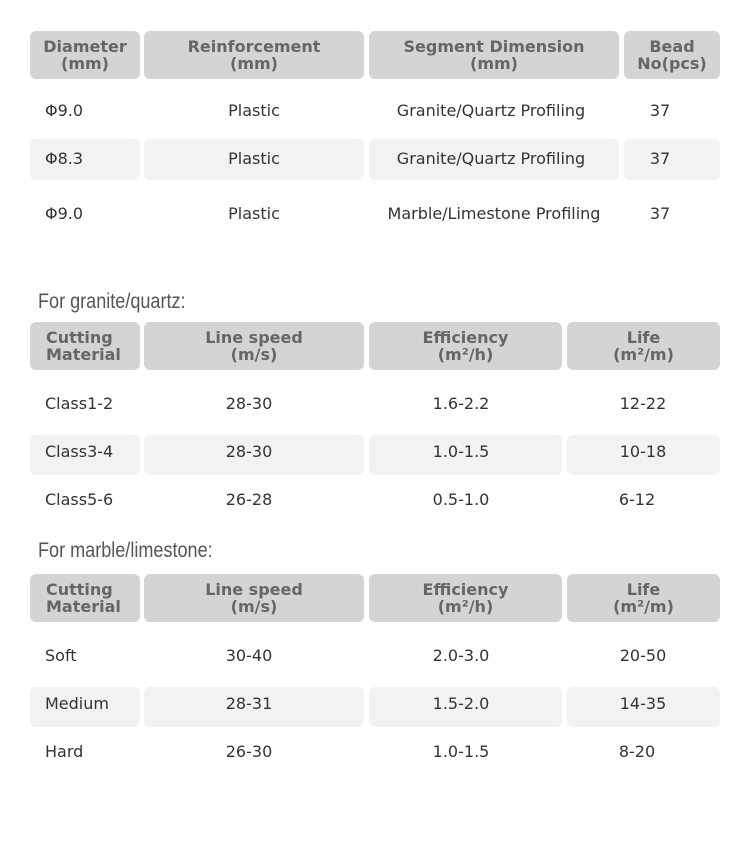 Image resolution: width=750 pixels, height=848 pixels. What do you see at coordinates (494, 213) in the screenshot?
I see `cell-segment-dimension: Marble/Limestone Profiling` at bounding box center [494, 213].